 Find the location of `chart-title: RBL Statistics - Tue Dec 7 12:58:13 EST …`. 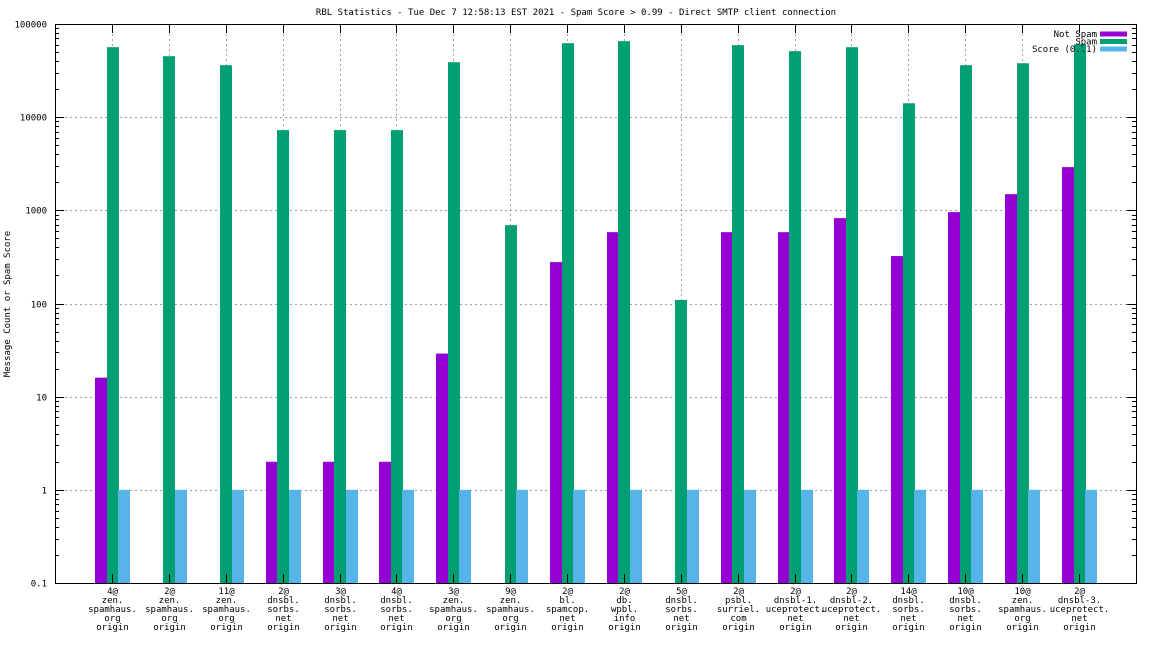

chart-title: RBL Statistics - Tue Dec 7 12:58:13 EST … is located at coordinates (576, 13).